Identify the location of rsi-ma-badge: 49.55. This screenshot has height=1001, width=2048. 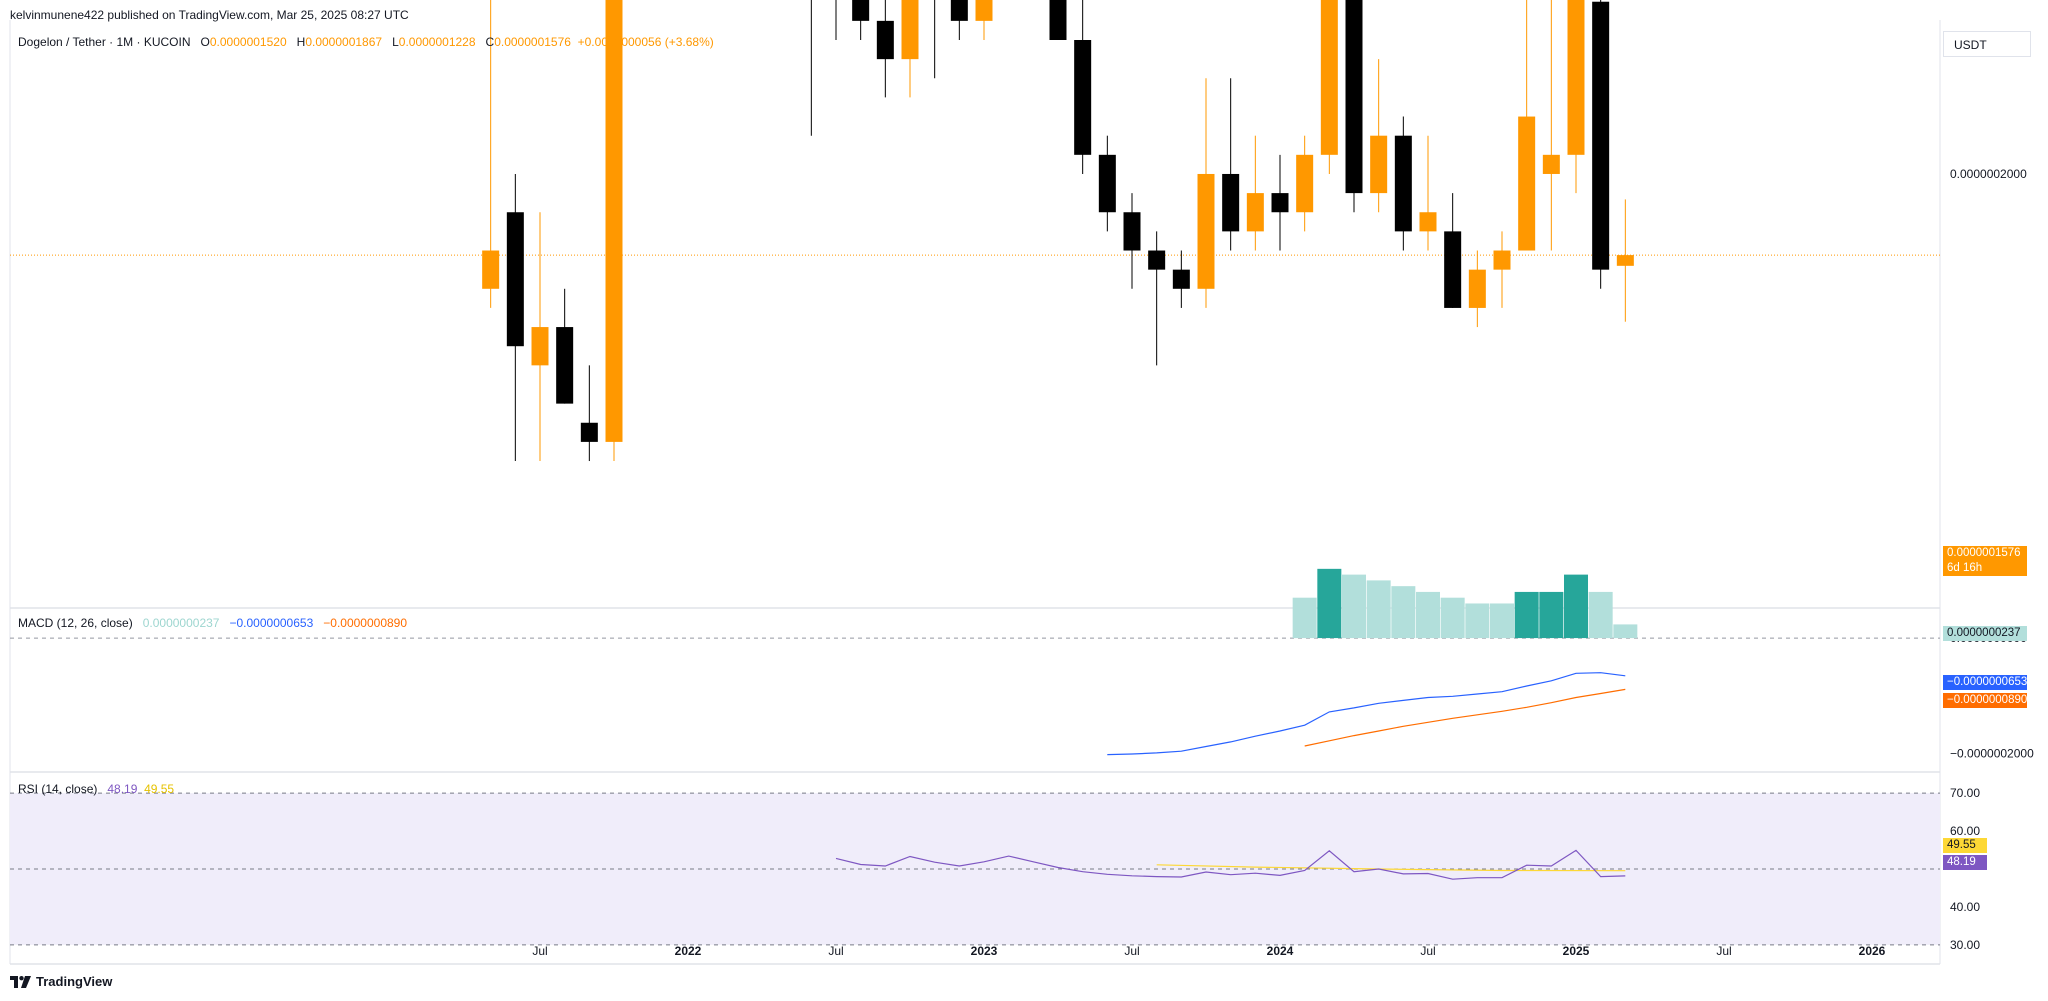
(1965, 845).